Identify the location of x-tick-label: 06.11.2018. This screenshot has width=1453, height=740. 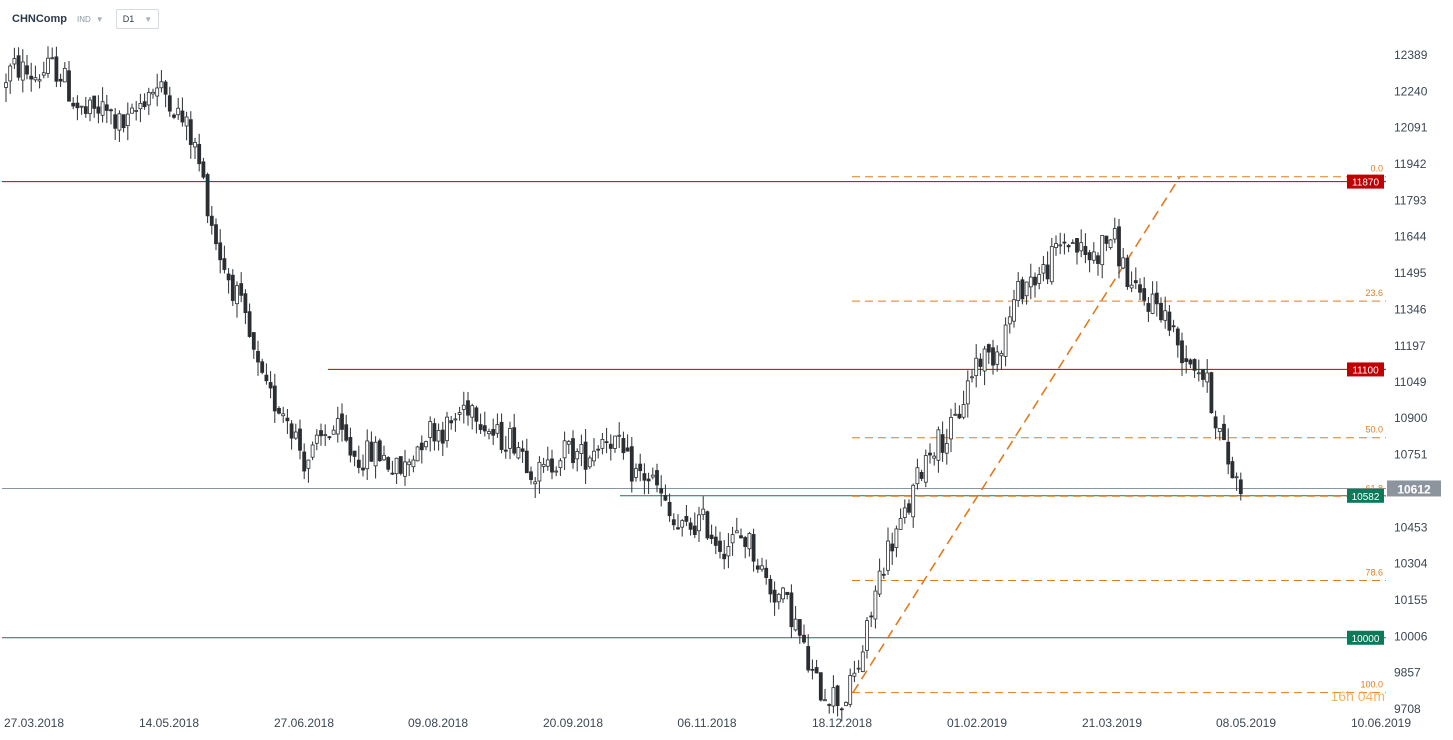
(706, 723).